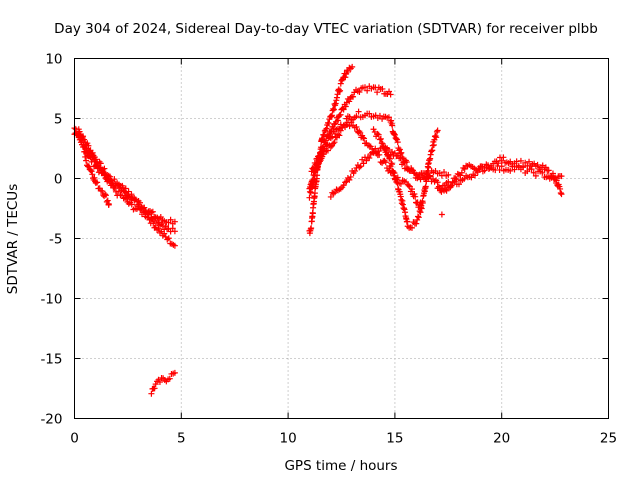 This screenshot has height=480, width=640. I want to click on x-axis-label: GPS time / hours, so click(340, 466).